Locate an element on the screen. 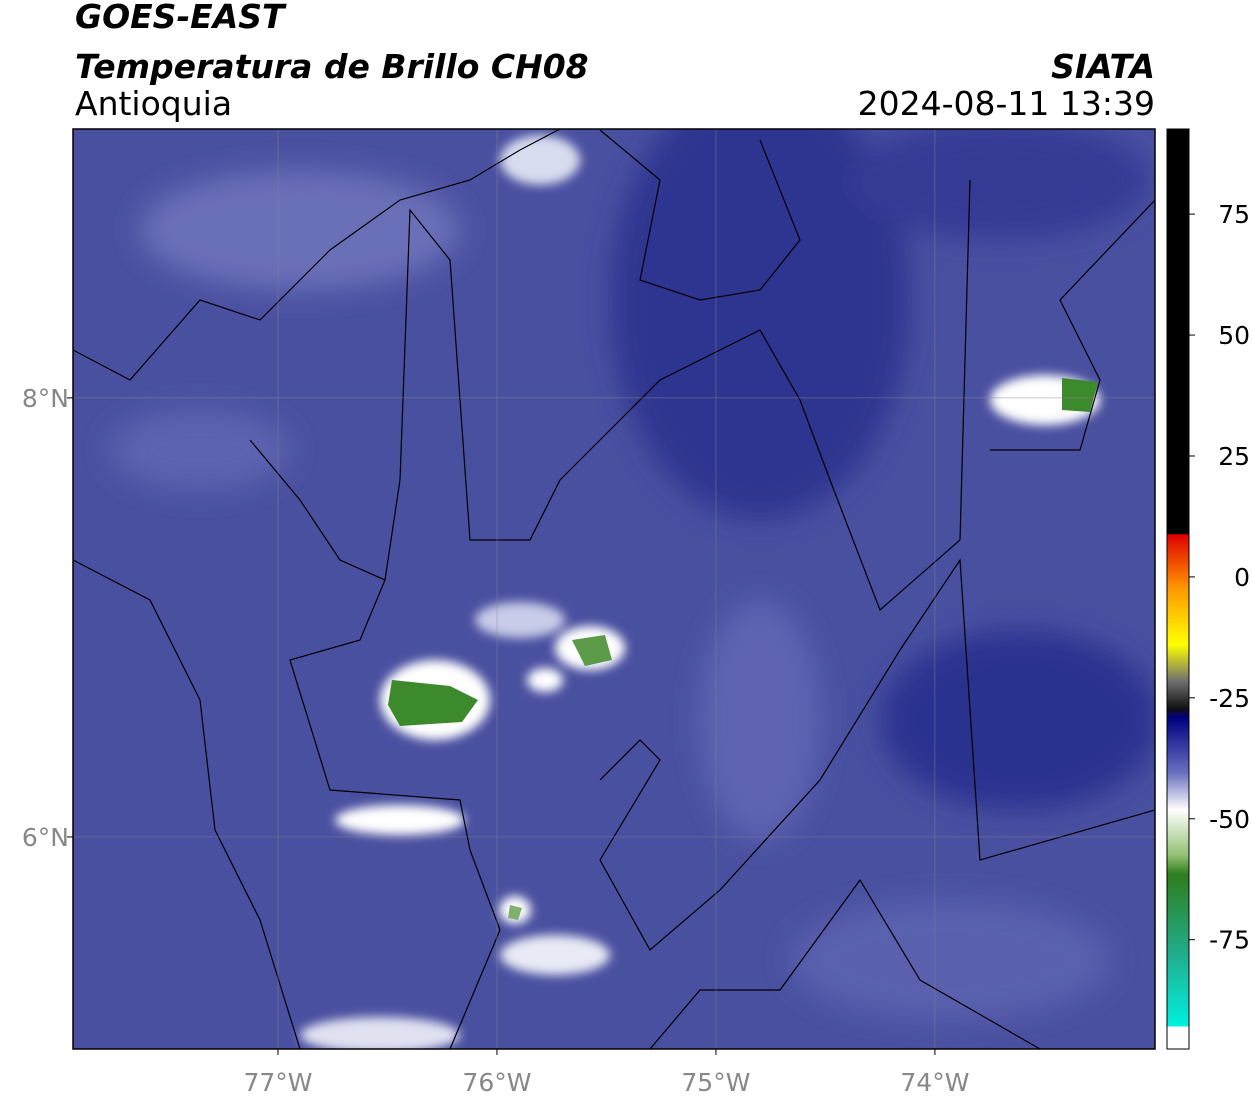 The width and height of the screenshot is (1252, 1099). x-tick-label: 77°W is located at coordinates (277, 1082).